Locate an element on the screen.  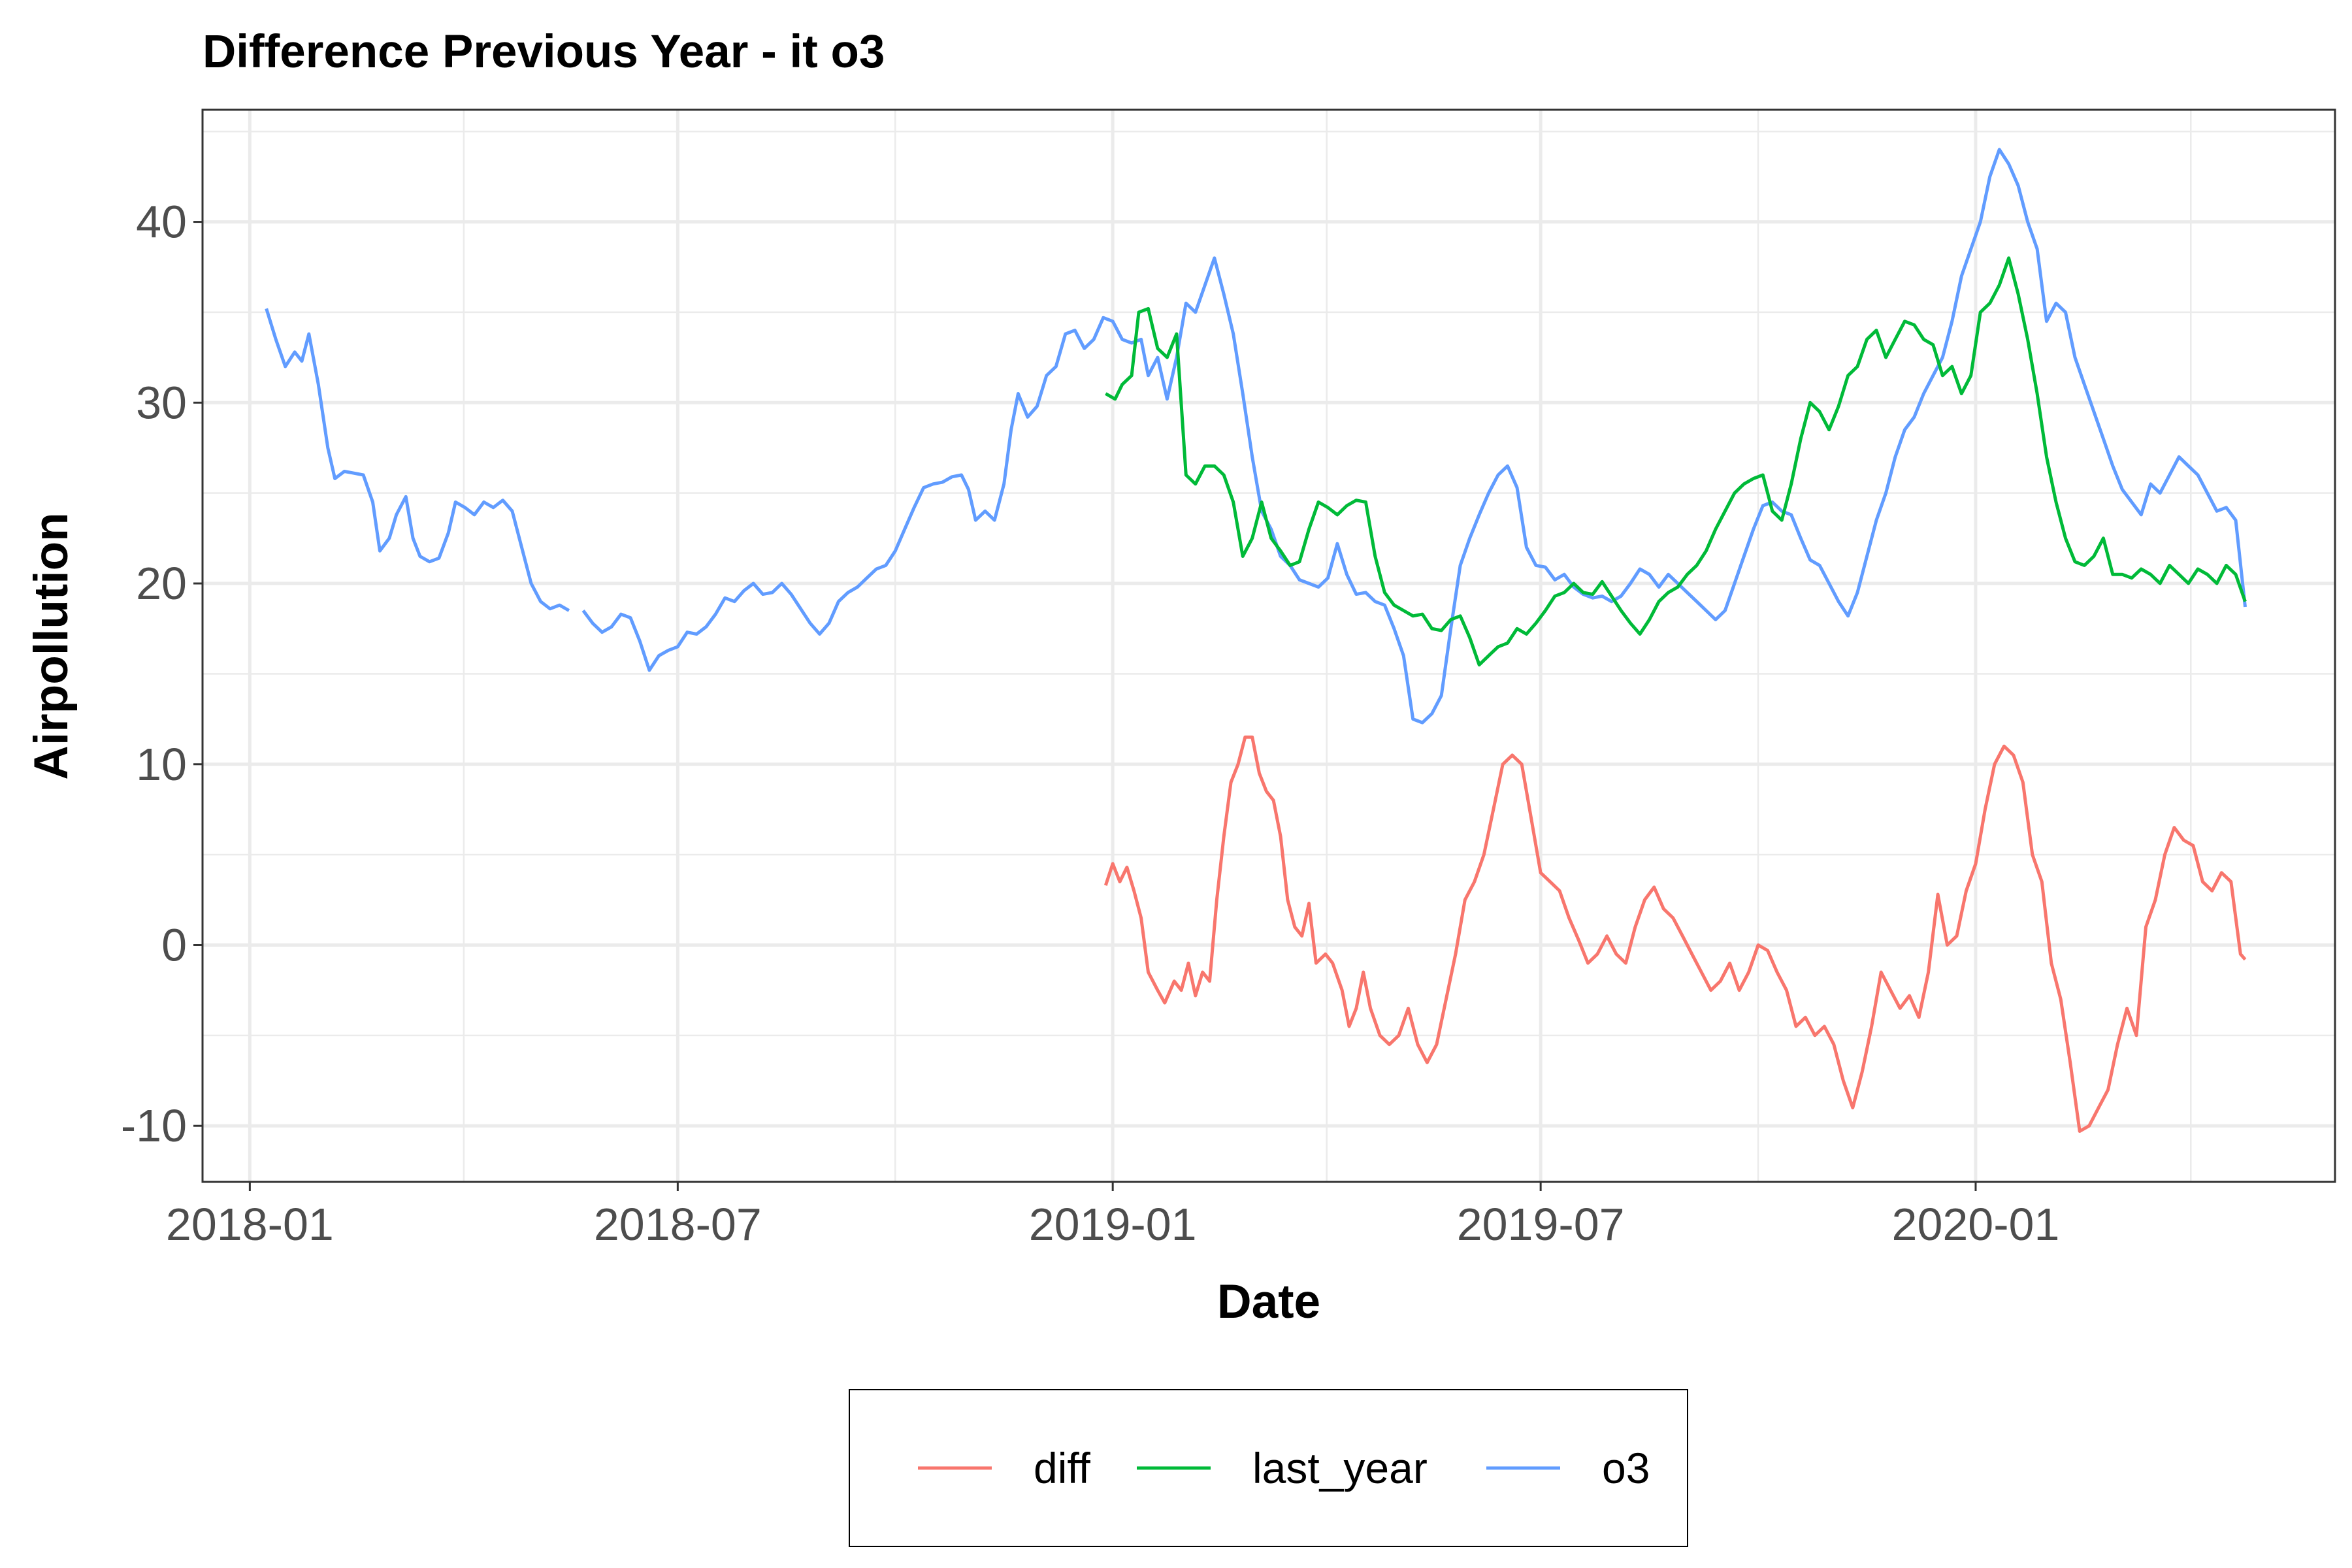
y-tick-label: 10 is located at coordinates (161, 764).